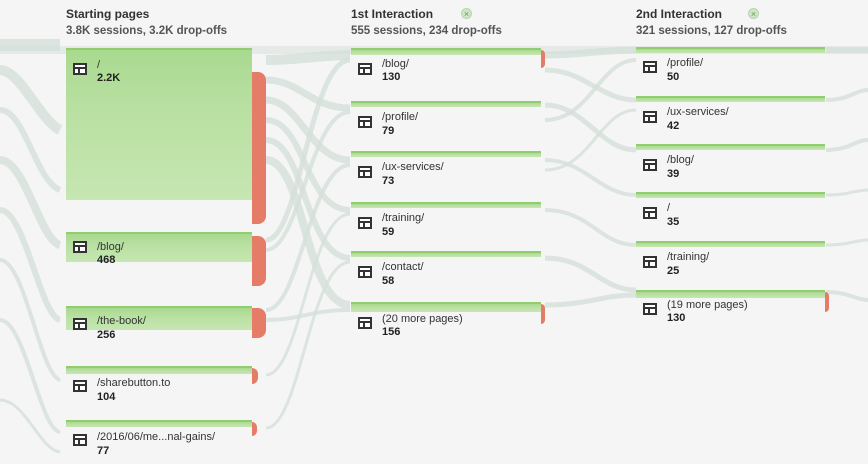 This screenshot has width=868, height=464. What do you see at coordinates (730, 65) in the screenshot?
I see `node-second-profile: /profile/ 50` at bounding box center [730, 65].